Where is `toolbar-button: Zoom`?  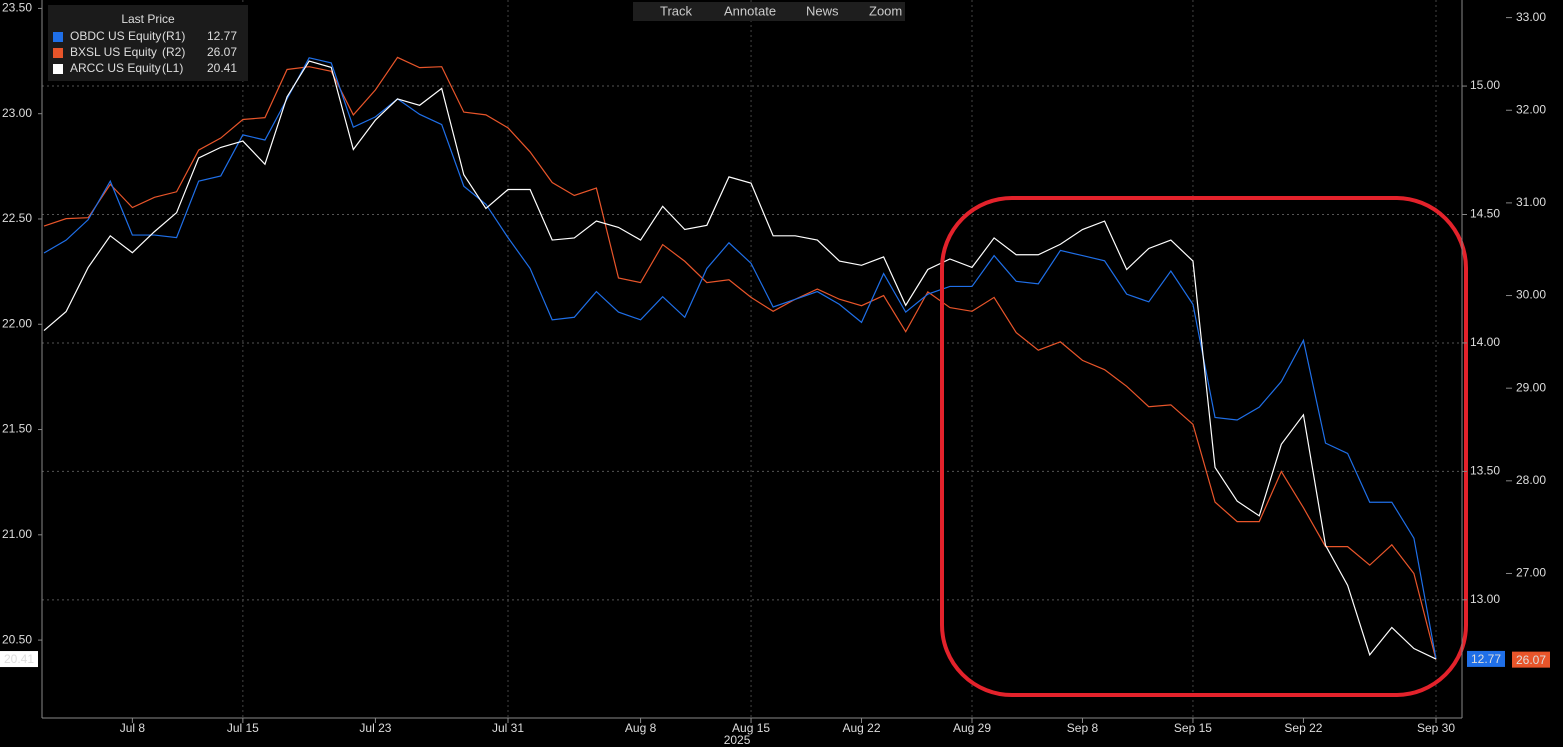 toolbar-button: Zoom is located at coordinates (885, 10).